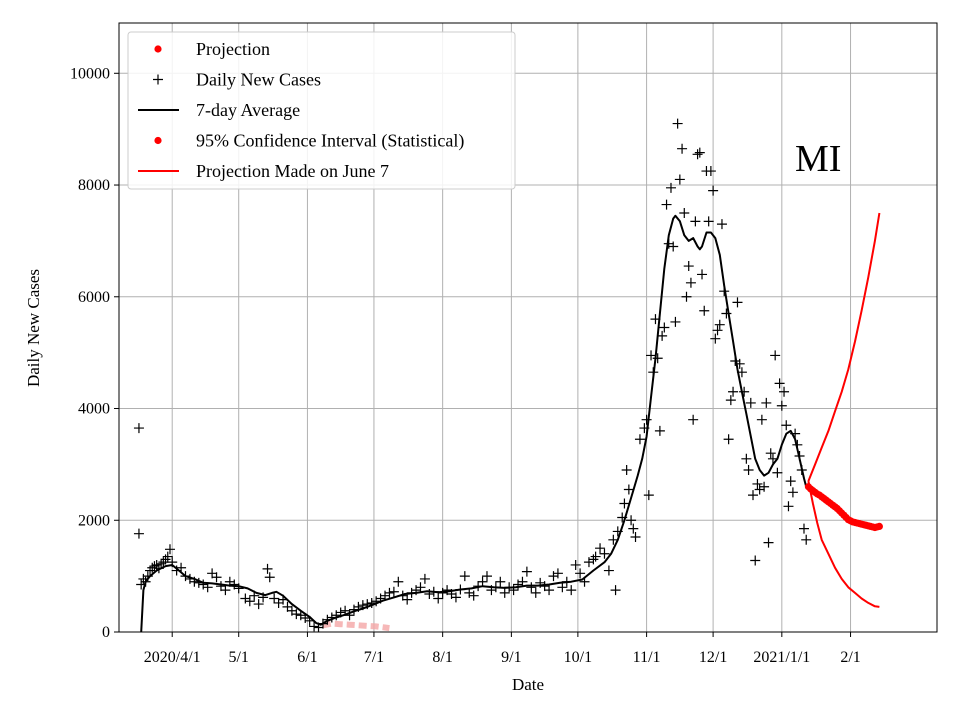 The height and width of the screenshot is (720, 960). I want to click on legend-label: Projection Made on June 7, so click(292, 171).